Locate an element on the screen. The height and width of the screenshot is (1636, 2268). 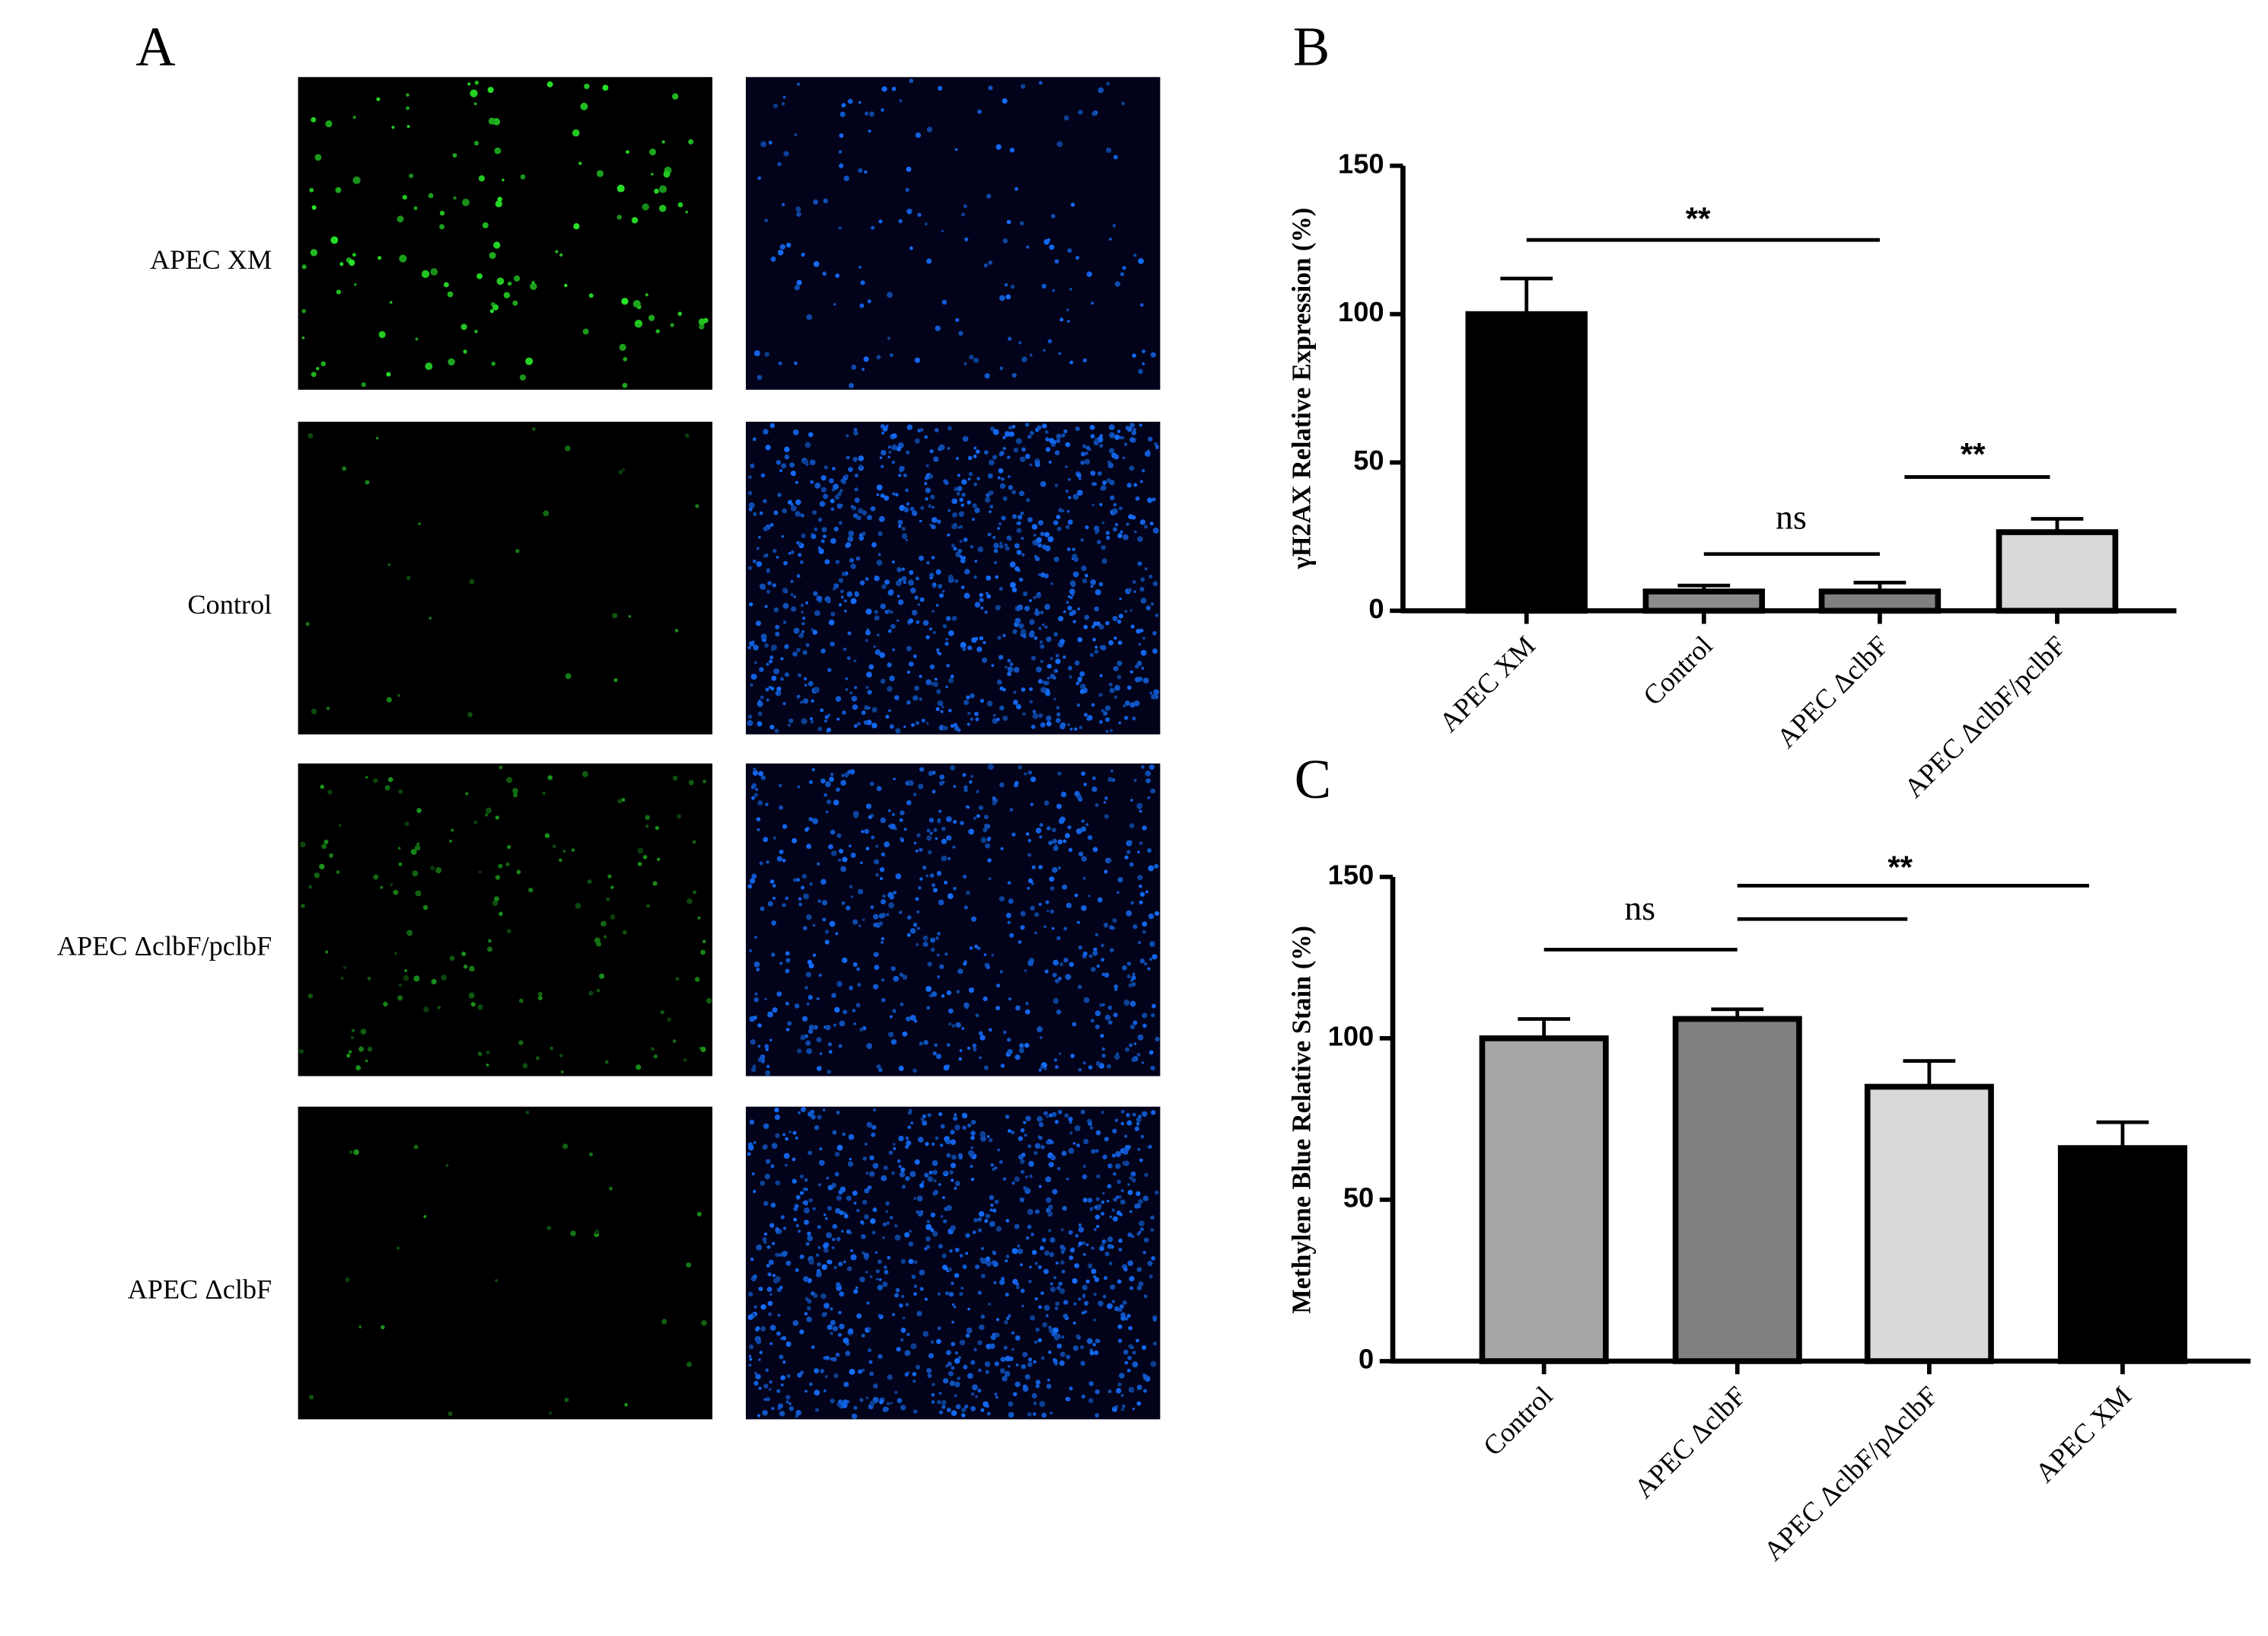
y-tick-label: 150 is located at coordinates (1361, 163).